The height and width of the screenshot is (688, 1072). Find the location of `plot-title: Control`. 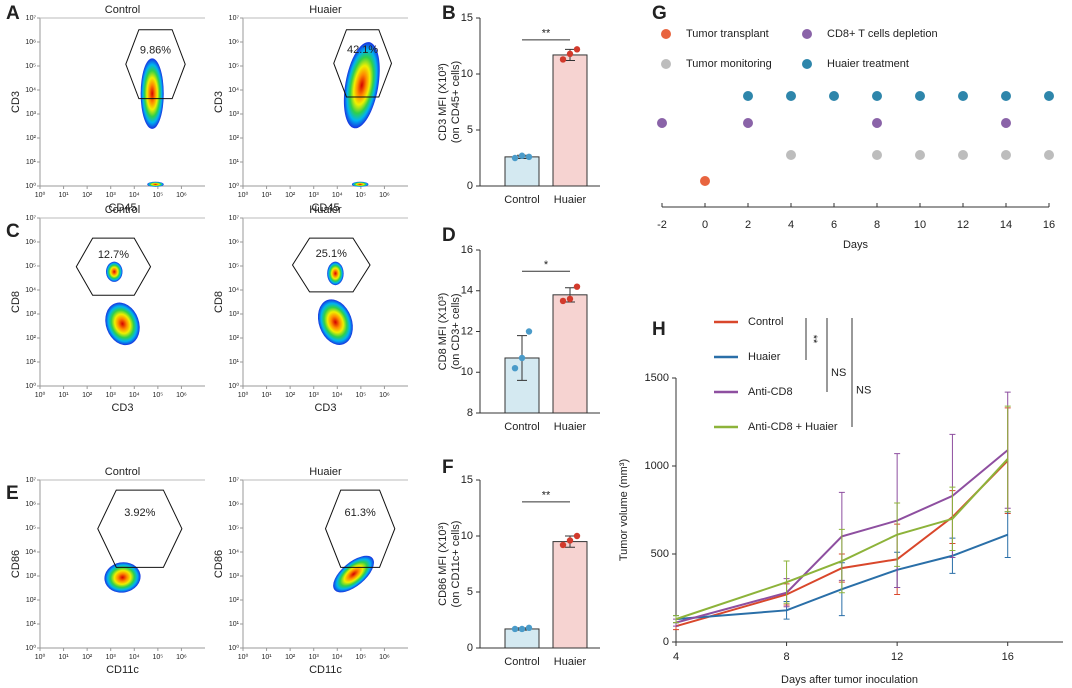

plot-title: Control is located at coordinates (122, 472).